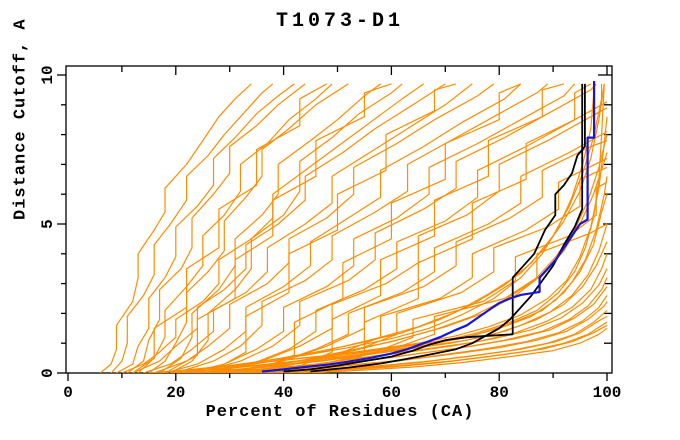 The width and height of the screenshot is (680, 440). Describe the element at coordinates (48, 74) in the screenshot. I see `y-tick-label: 10` at that location.